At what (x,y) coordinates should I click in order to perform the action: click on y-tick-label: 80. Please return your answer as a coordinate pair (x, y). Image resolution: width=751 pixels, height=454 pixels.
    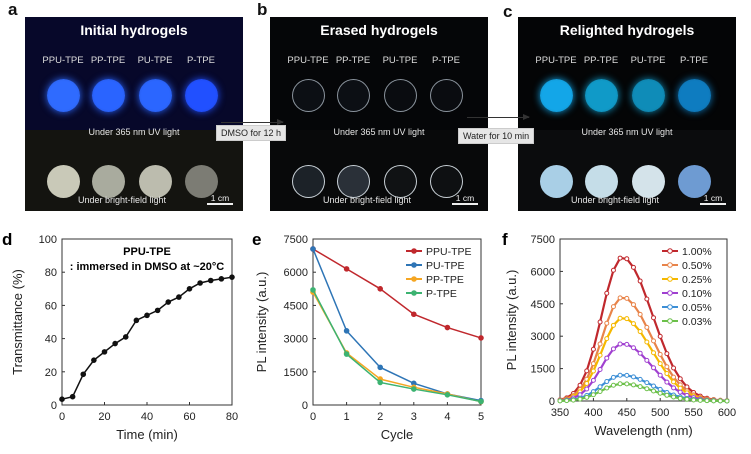
    Looking at the image, I should click on (51, 273).